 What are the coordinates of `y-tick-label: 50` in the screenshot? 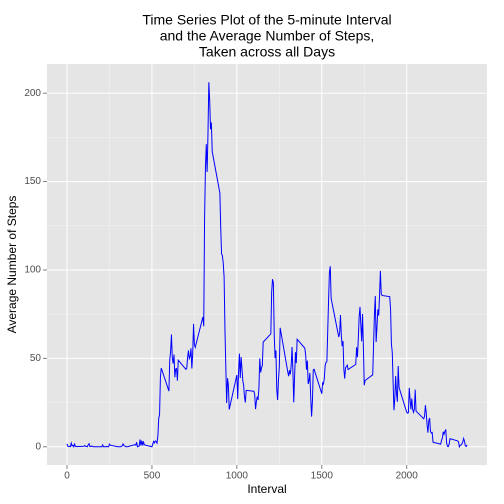 It's located at (36, 358).